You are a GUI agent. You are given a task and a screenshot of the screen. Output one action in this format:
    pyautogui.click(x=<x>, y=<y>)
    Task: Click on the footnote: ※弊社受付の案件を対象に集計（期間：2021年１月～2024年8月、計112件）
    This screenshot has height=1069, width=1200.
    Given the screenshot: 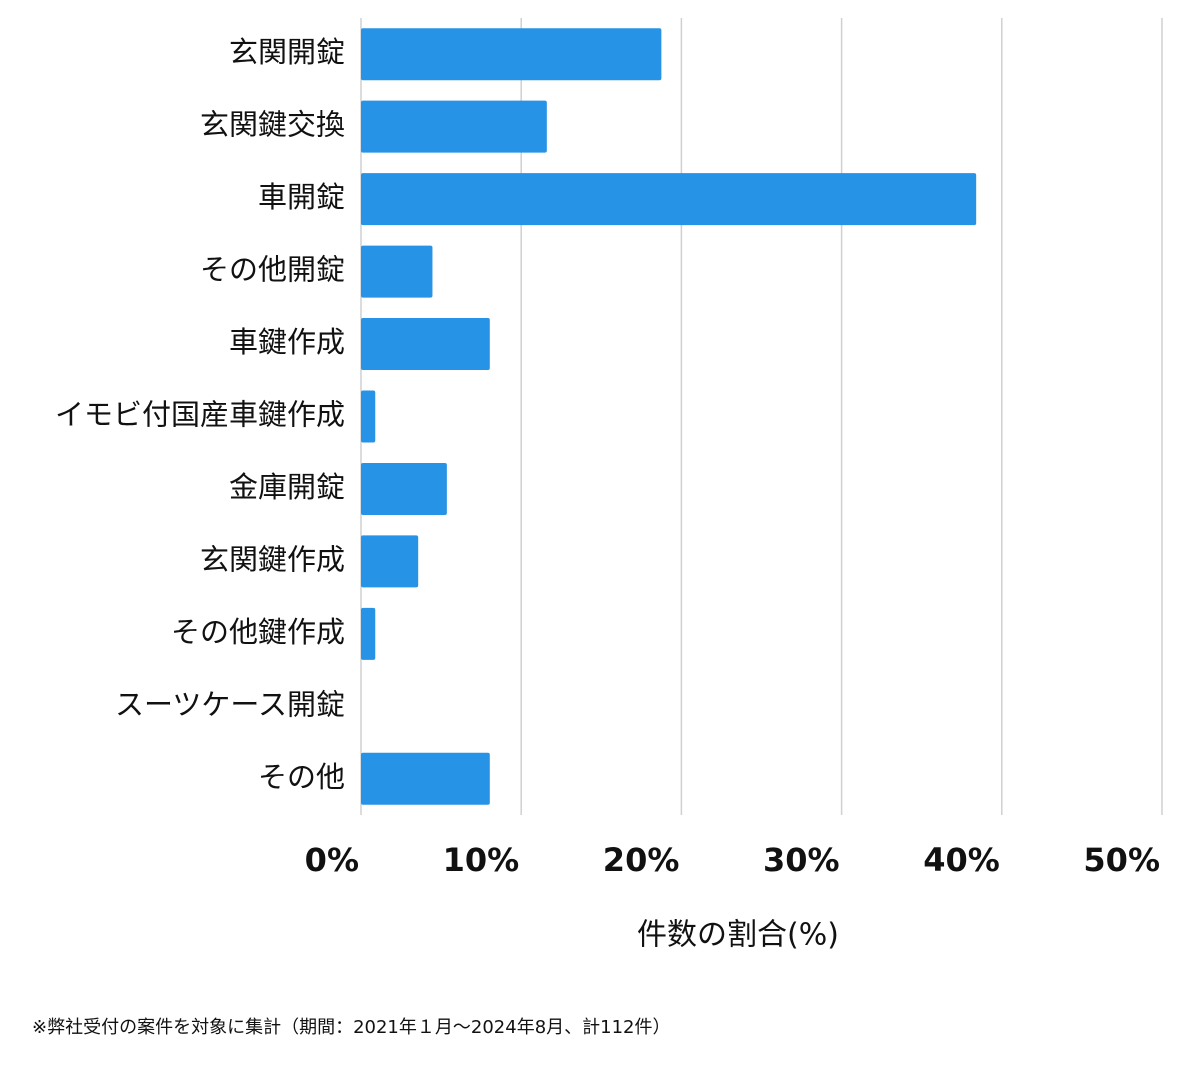 What is the action you would take?
    pyautogui.click(x=351, y=1027)
    